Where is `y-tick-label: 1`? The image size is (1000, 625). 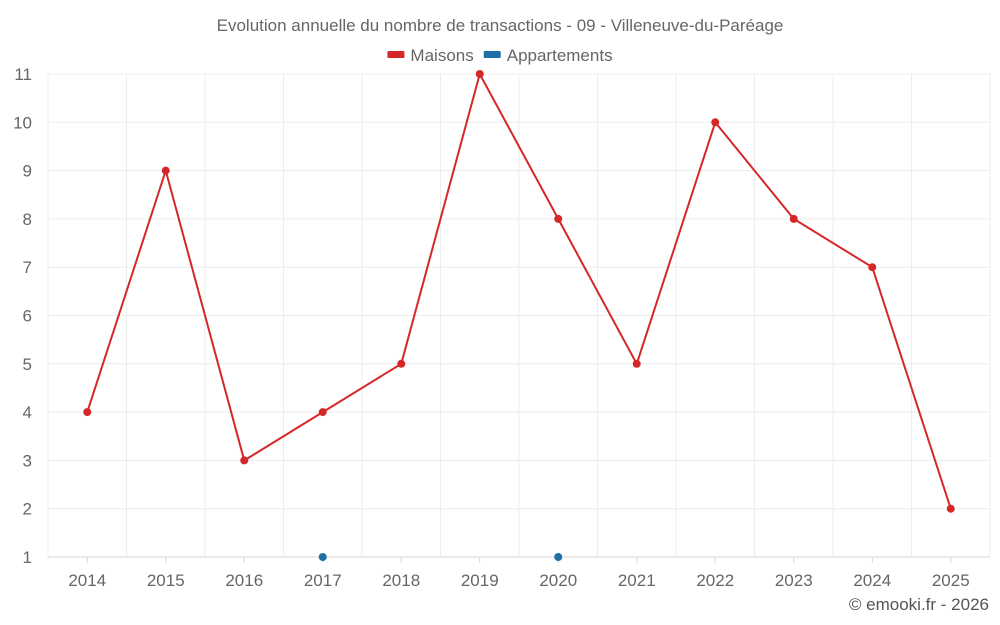 y-tick-label: 1 is located at coordinates (27, 557).